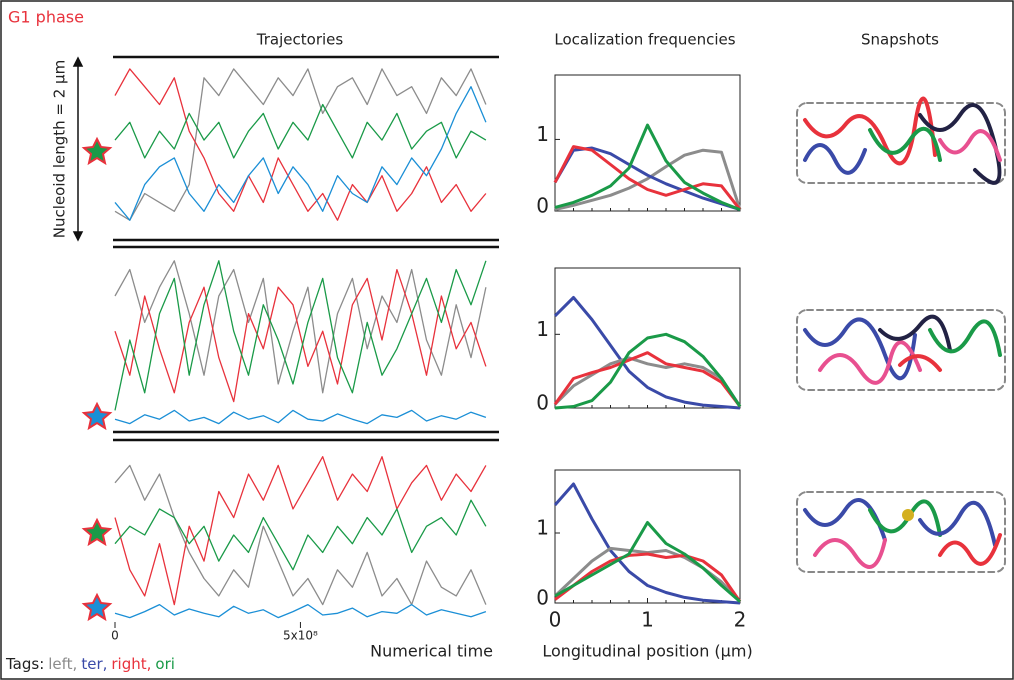 Image resolution: width=1014 pixels, height=680 pixels. What do you see at coordinates (60, 149) in the screenshot?
I see `y-axis-label: Nucleoid length = 2 µm` at bounding box center [60, 149].